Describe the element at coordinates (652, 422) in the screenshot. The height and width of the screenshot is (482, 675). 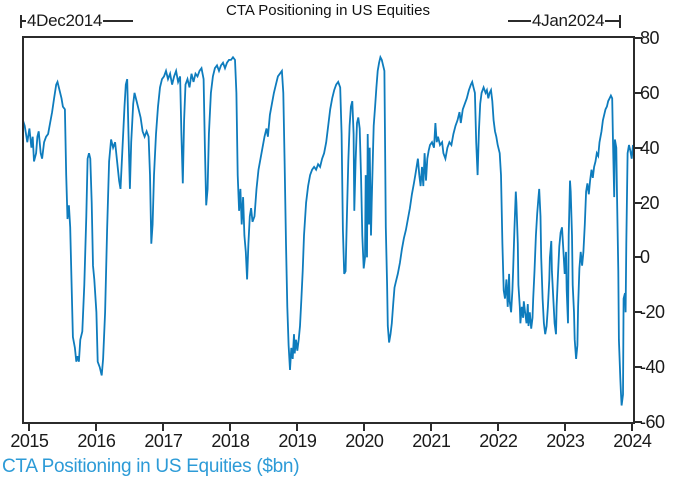
I see `y-axis-tick-label: -60` at that location.